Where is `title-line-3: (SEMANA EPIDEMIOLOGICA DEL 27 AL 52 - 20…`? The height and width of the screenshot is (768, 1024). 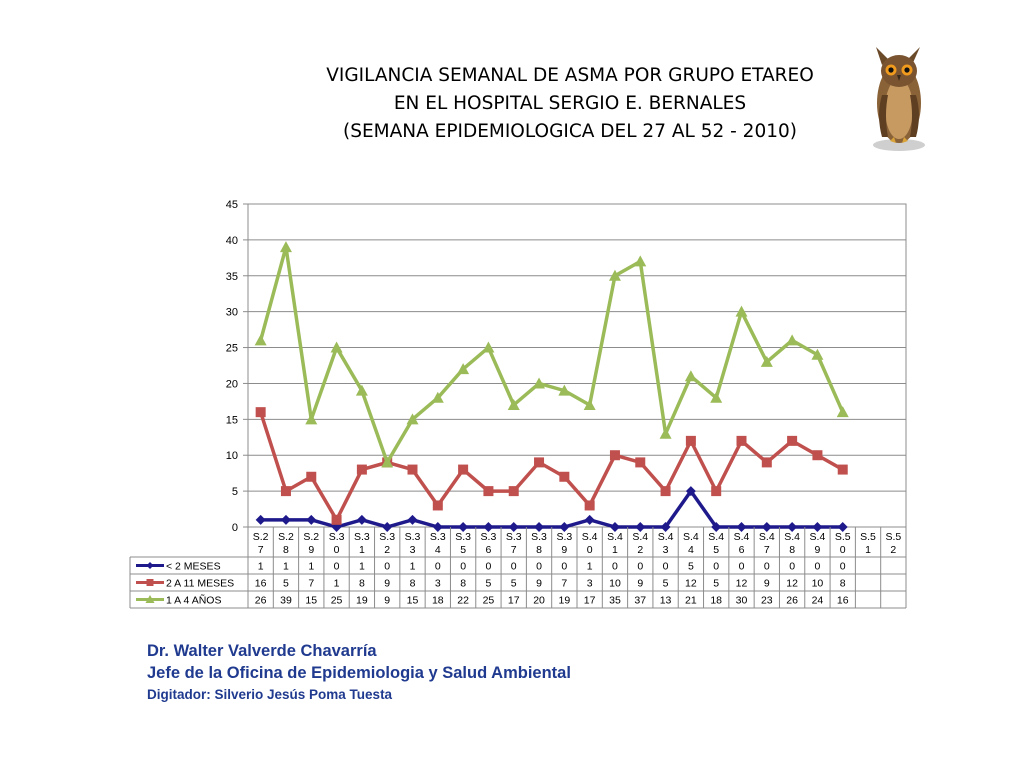 title-line-3: (SEMANA EPIDEMIOLOGICA DEL 27 AL 52 - 20… is located at coordinates (570, 131).